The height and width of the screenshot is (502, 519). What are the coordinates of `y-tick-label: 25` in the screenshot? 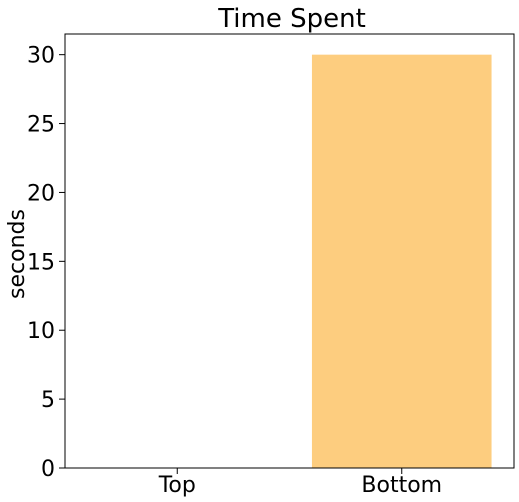 It's located at (41, 125).